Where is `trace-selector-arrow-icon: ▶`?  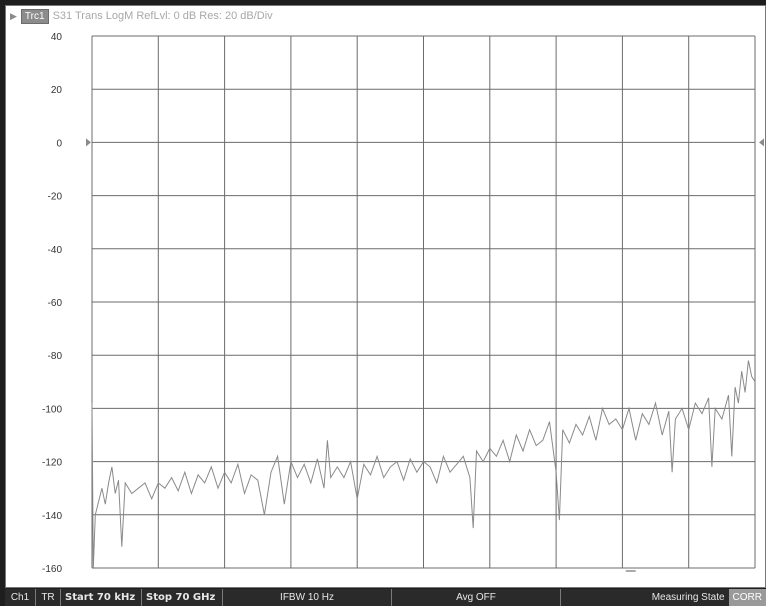
trace-selector-arrow-icon: ▶ is located at coordinates (13, 15).